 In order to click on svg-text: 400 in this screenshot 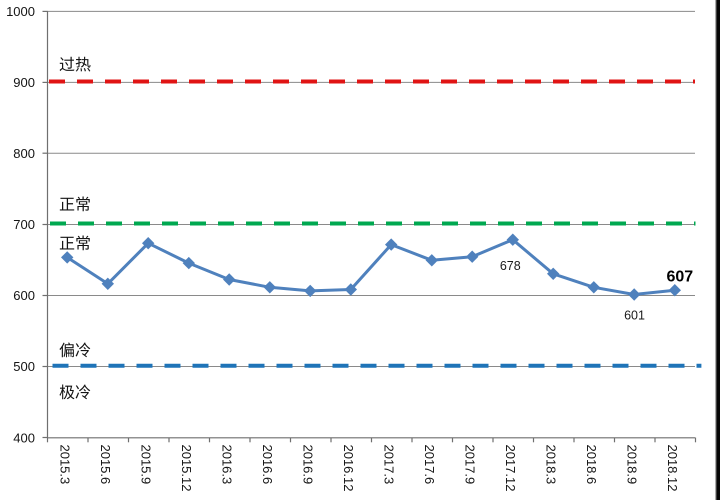, I will do `click(24, 438)`.